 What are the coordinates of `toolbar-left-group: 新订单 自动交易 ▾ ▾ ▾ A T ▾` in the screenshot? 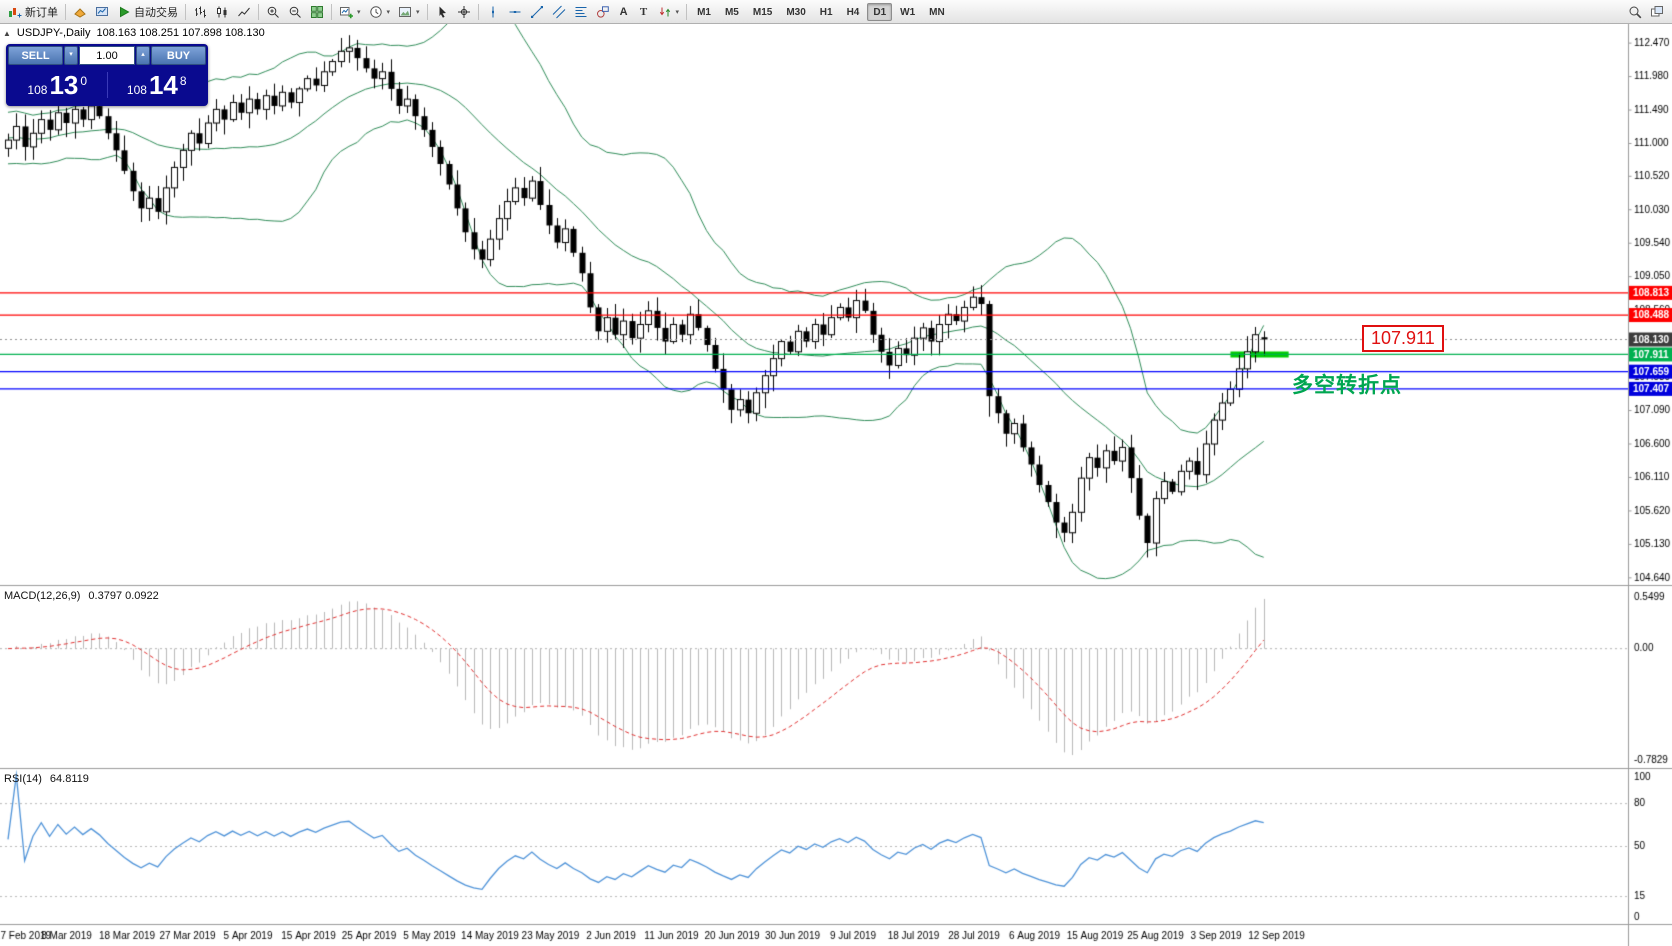 It's located at (347, 12).